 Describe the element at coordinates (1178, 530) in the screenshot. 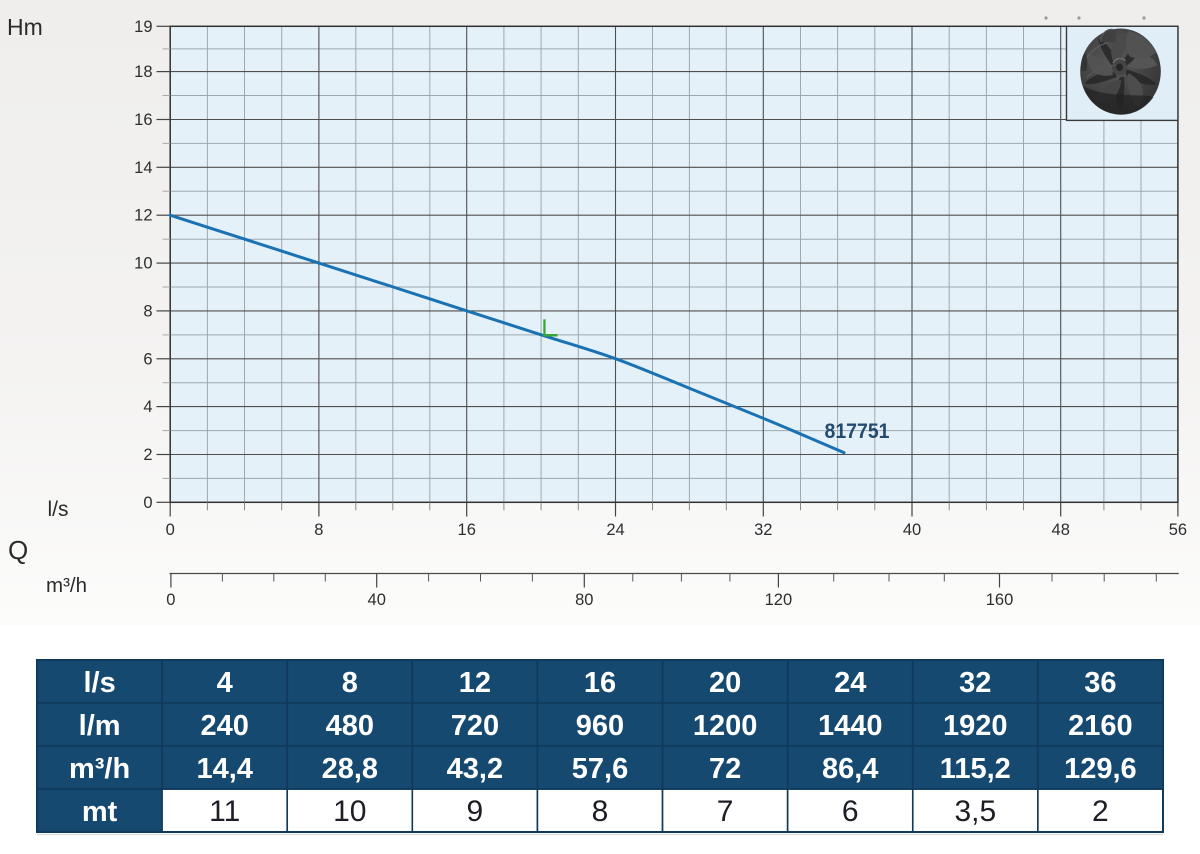

I see `svg-text: 56` at that location.